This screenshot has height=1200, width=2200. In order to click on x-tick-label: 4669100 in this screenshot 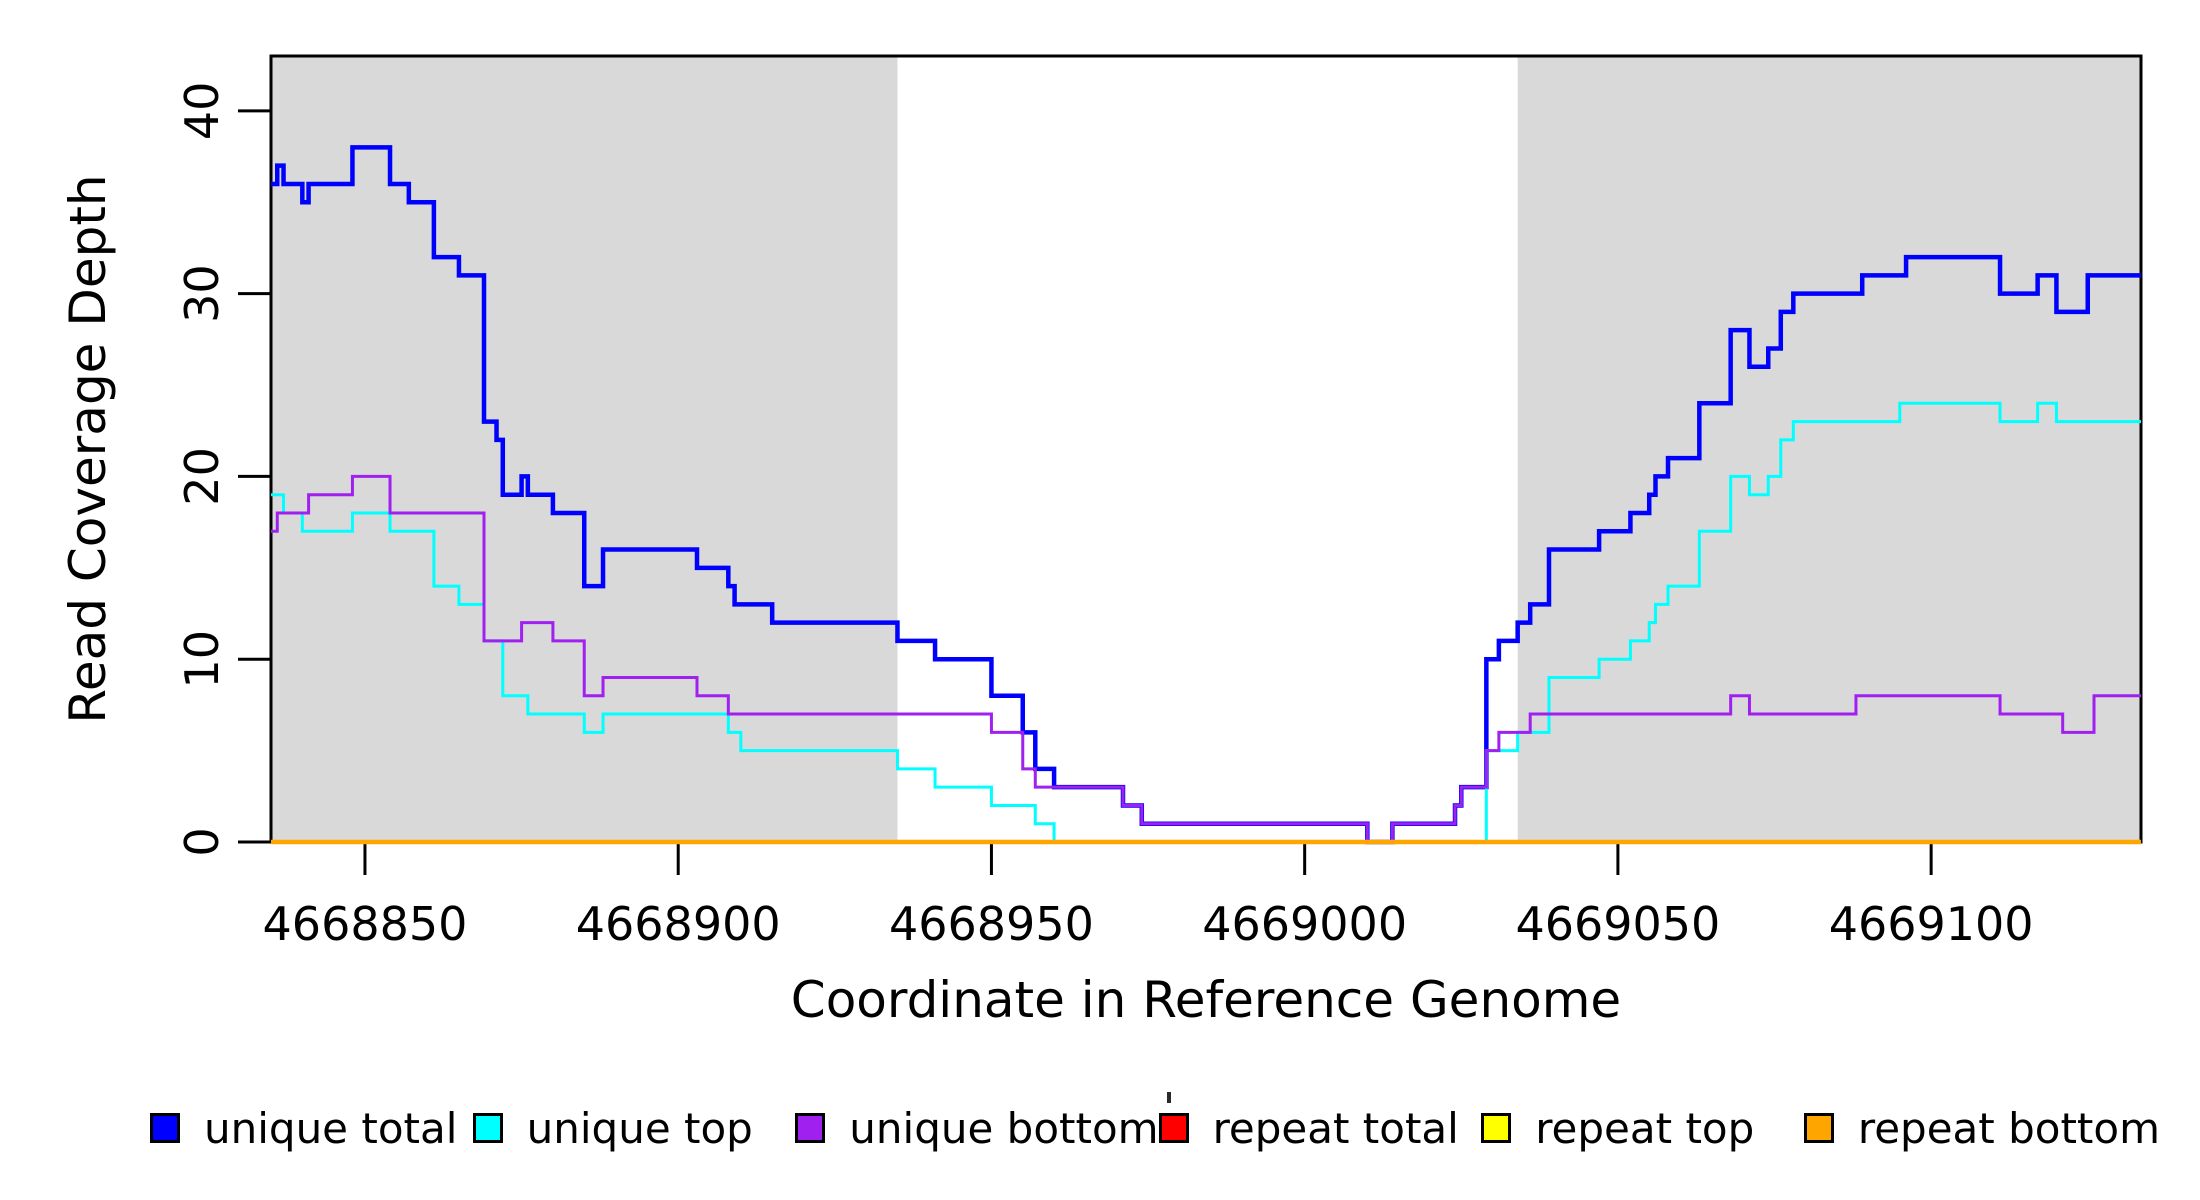, I will do `click(1931, 924)`.